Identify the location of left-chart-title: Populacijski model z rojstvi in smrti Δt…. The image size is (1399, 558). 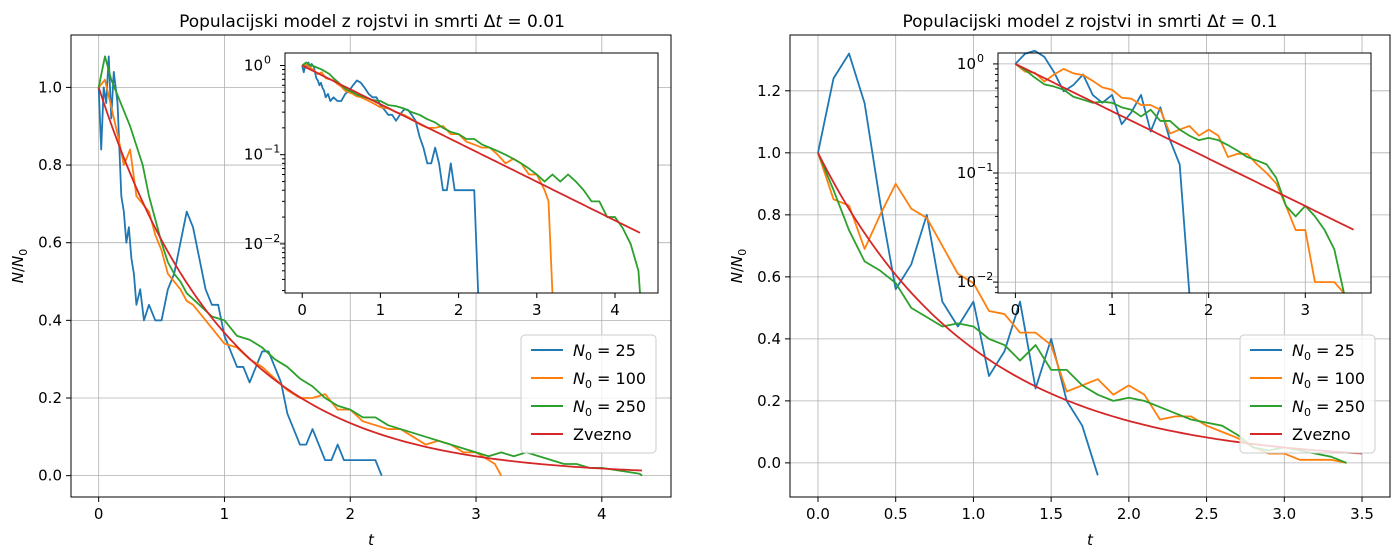
(372, 22).